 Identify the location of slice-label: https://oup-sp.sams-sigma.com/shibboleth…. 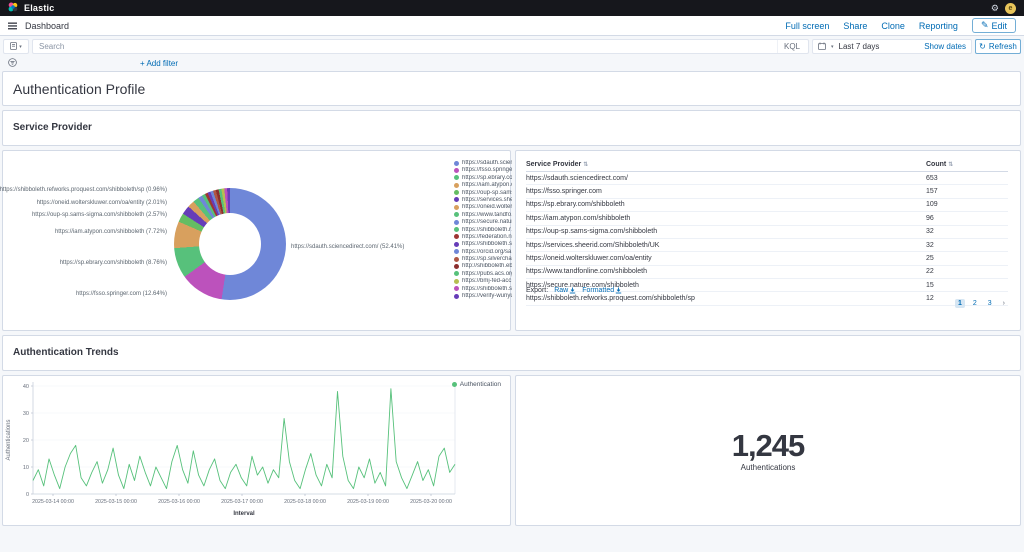
(99, 215).